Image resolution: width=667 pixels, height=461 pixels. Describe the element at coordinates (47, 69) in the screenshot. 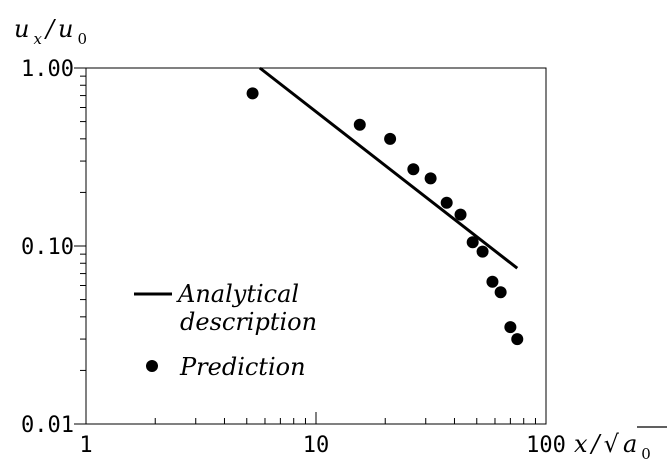

I see `y-tick-label: 1.00` at that location.